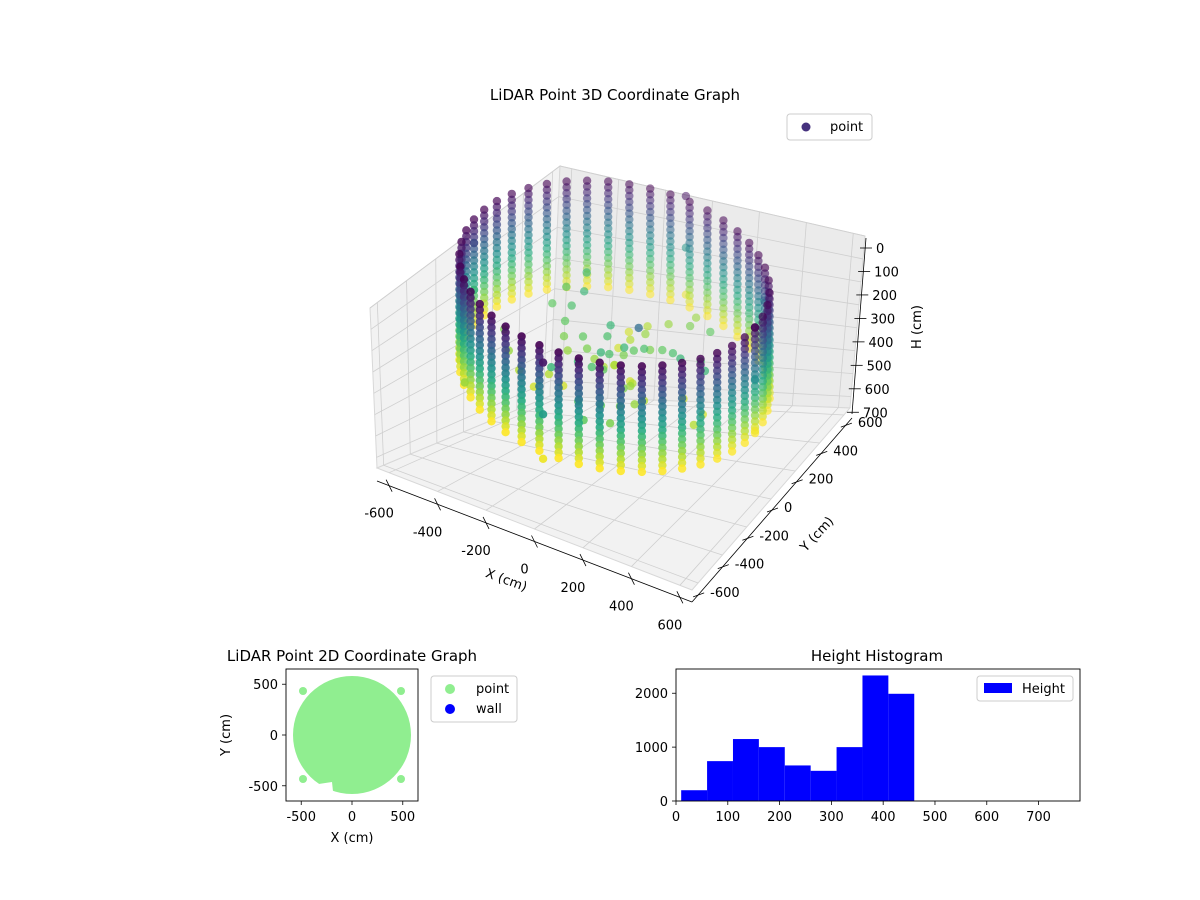 This screenshot has height=900, width=1200. I want to click on histogram-y-tick-label: 0, so click(664, 802).